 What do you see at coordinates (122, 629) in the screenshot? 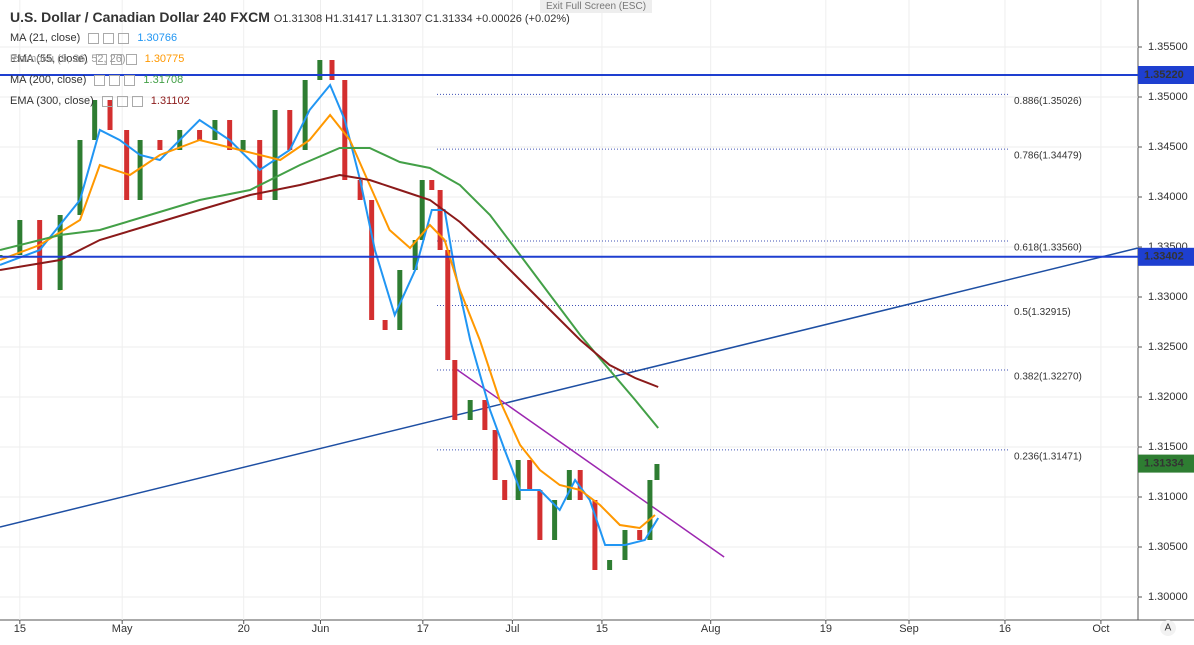
I see `x-tick-label: May` at bounding box center [122, 629].